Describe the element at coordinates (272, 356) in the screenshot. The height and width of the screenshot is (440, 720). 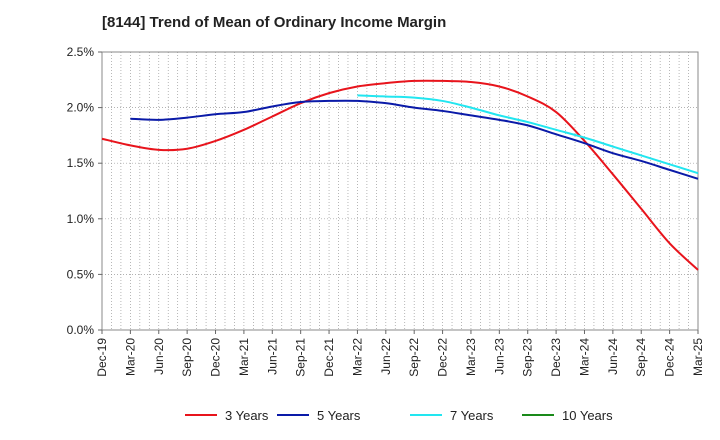
I see `x-tick-label: Jun-21` at that location.